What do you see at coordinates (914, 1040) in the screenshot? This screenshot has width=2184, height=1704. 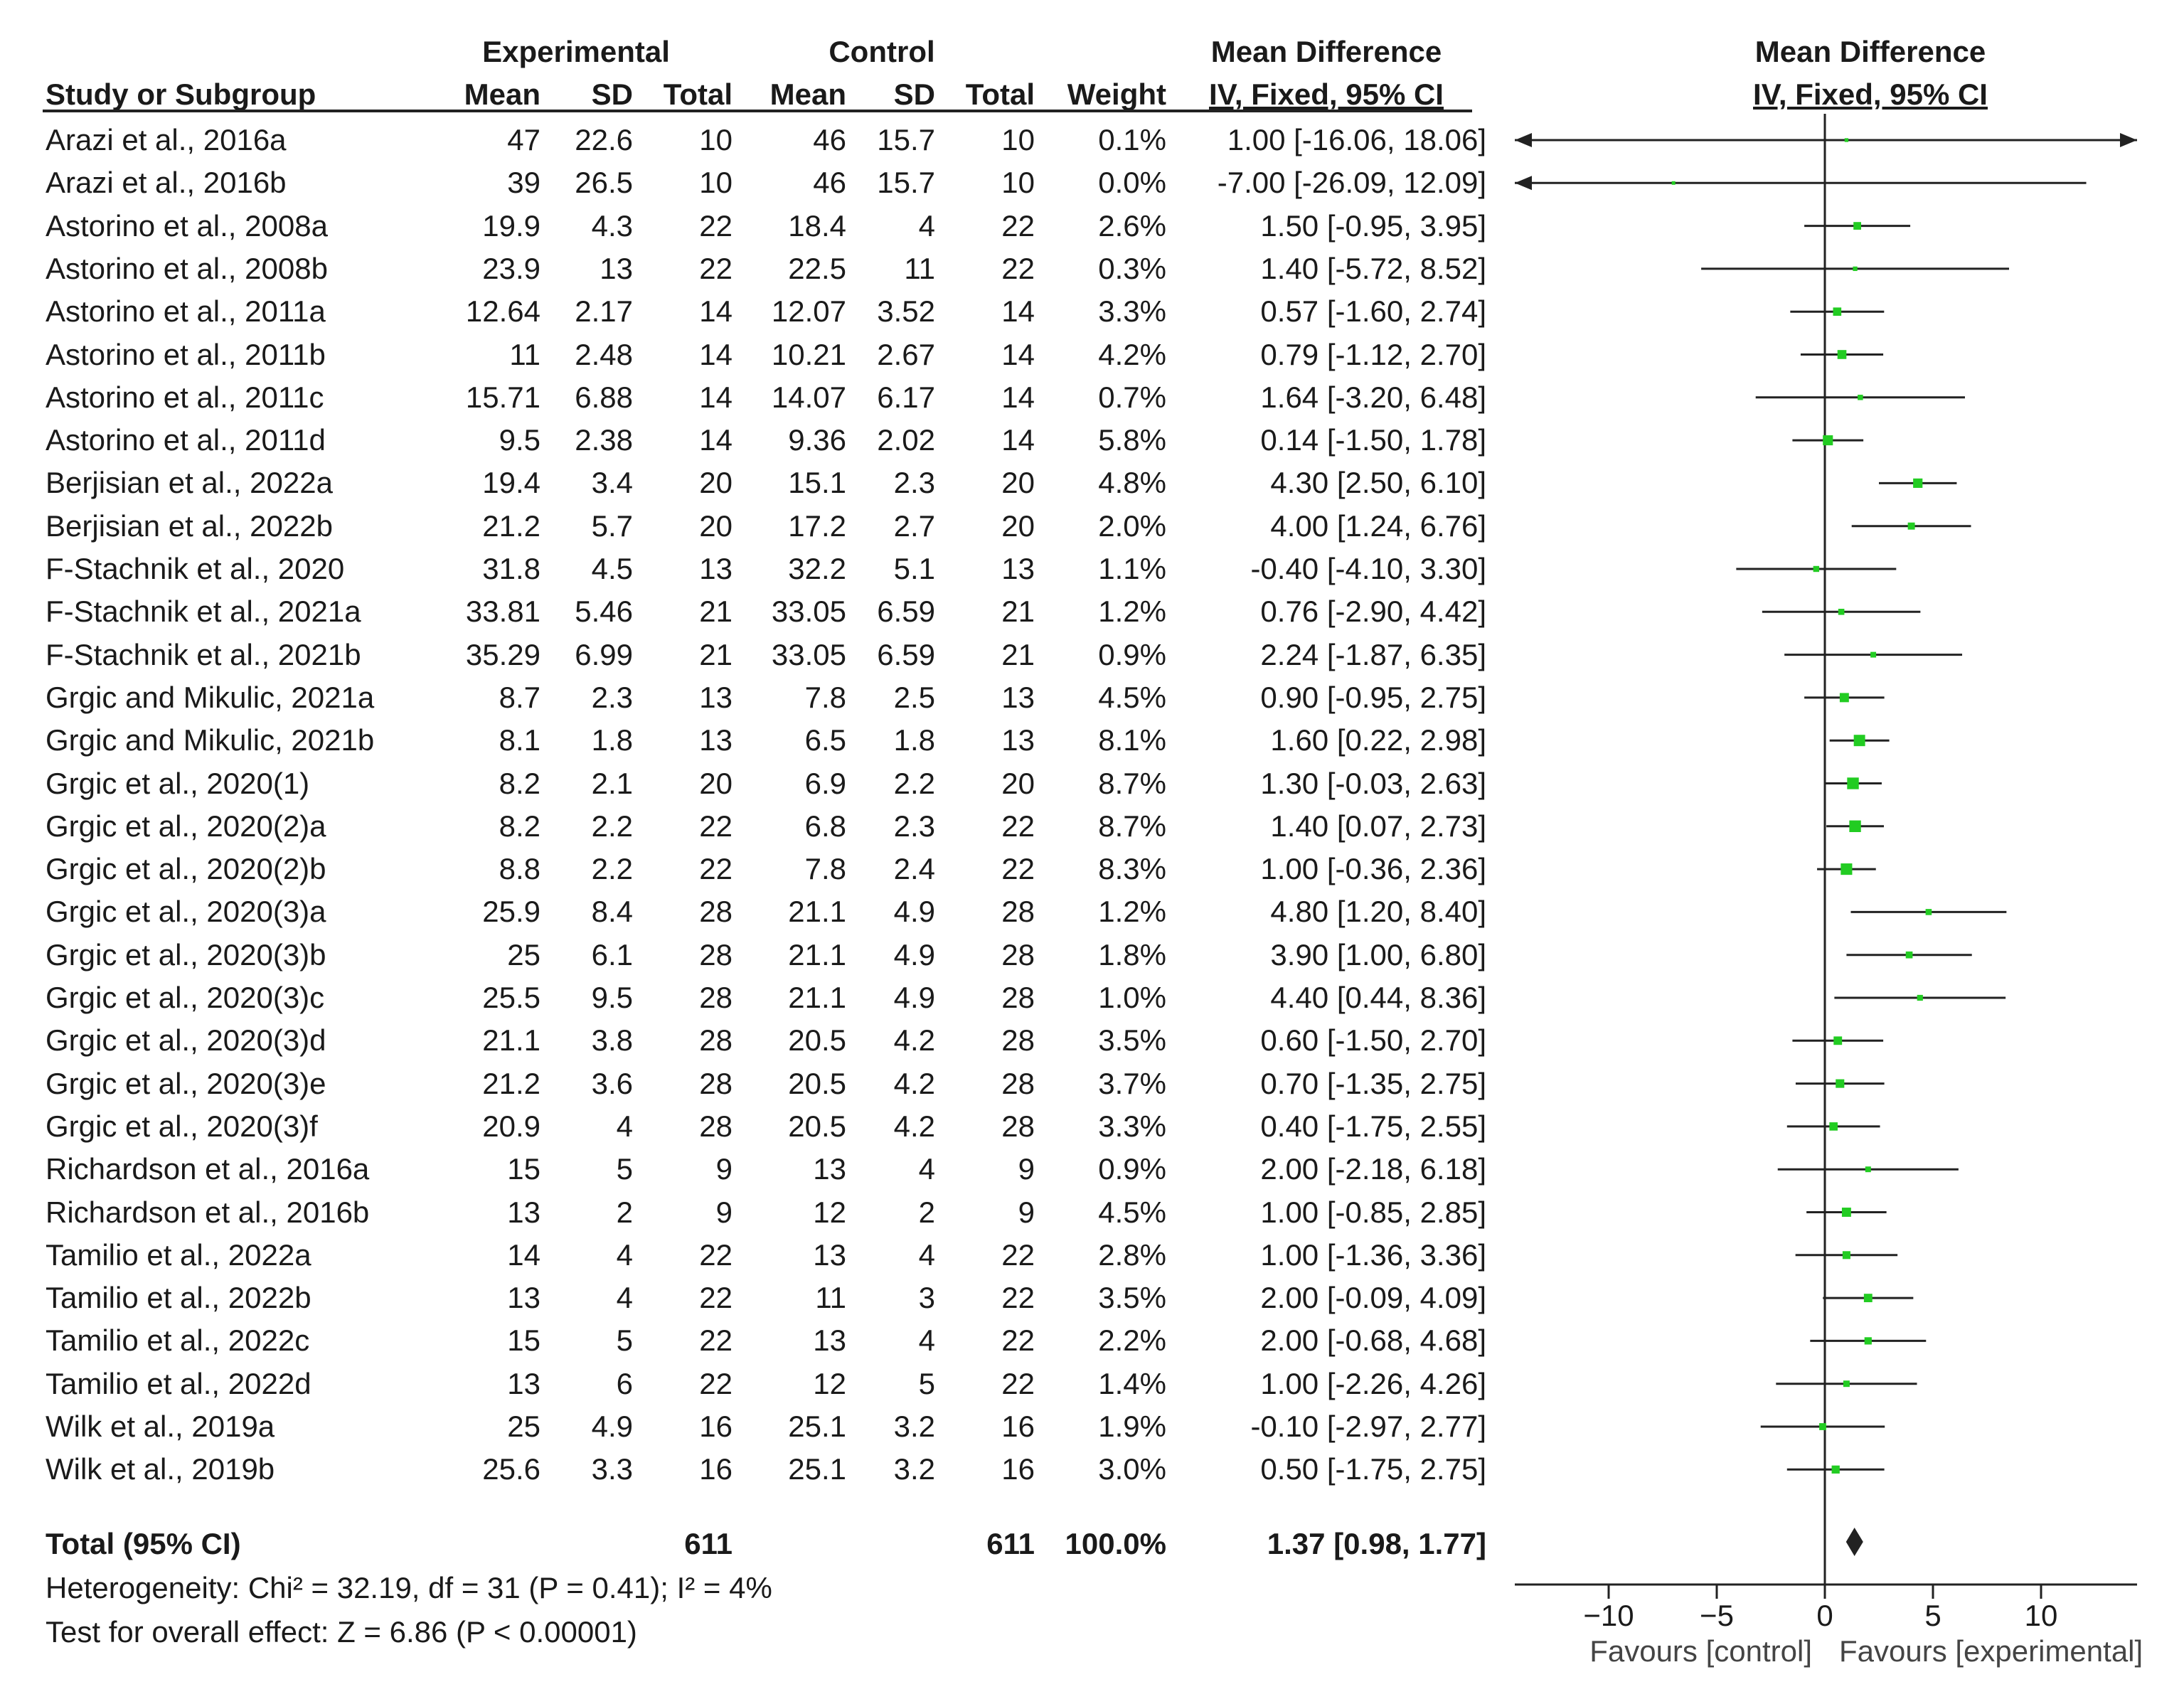 I see `row-c-sd: 4.2` at bounding box center [914, 1040].